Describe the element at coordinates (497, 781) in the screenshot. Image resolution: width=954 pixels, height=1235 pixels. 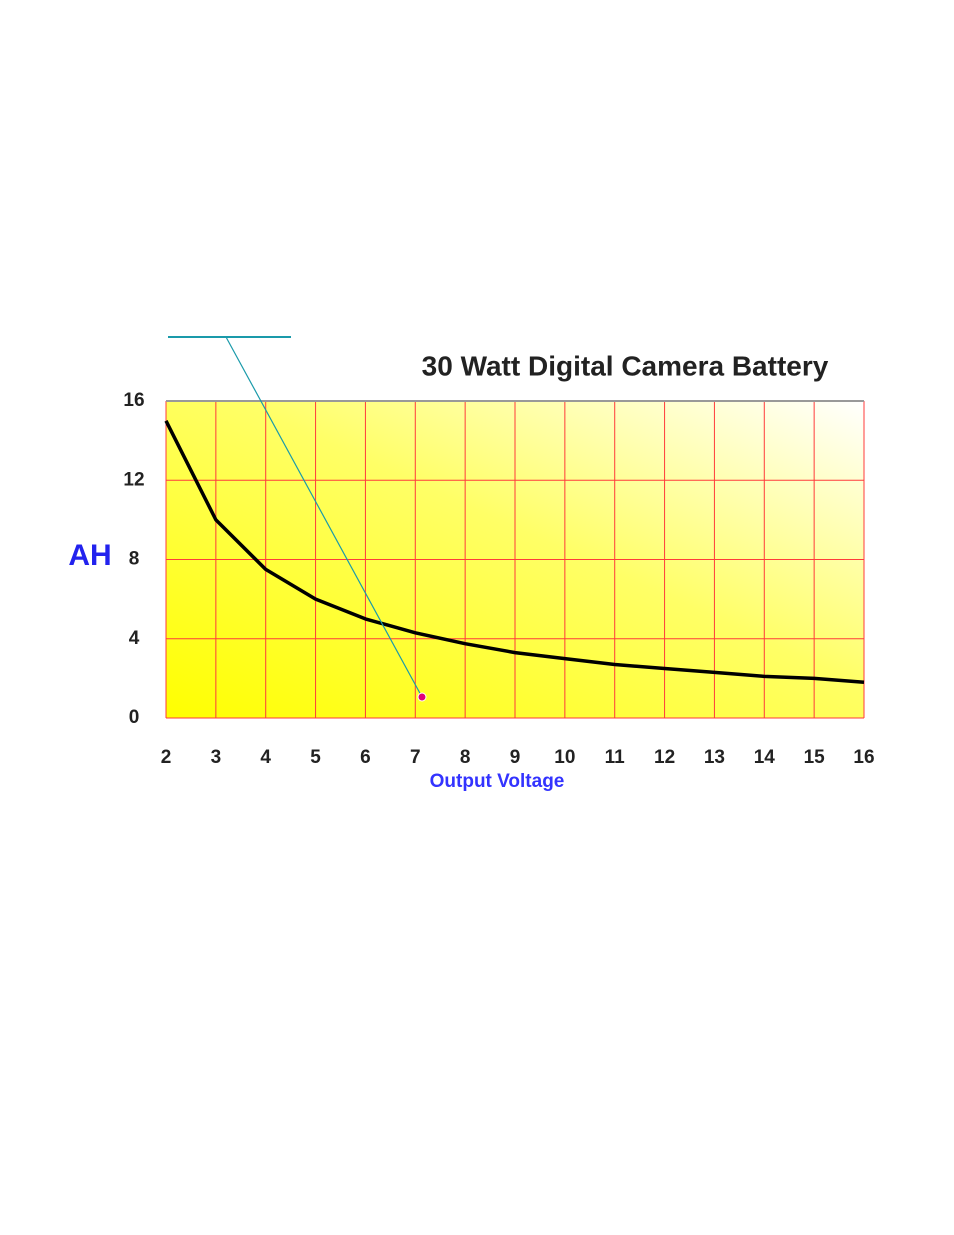
I see `x-axis-label: Output Voltage` at that location.